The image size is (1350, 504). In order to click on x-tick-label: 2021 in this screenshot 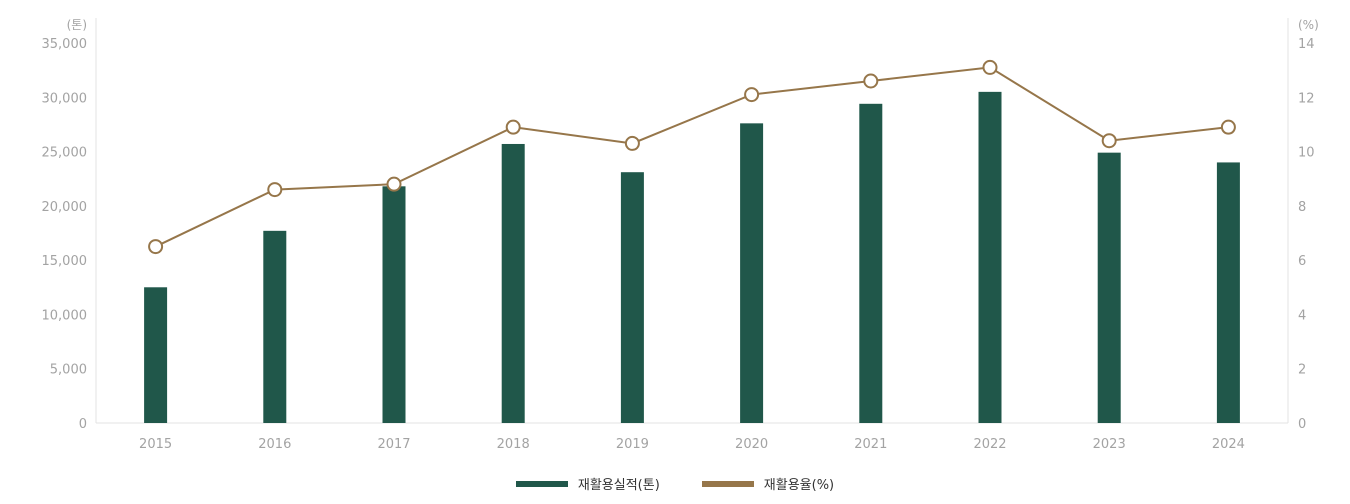, I will do `click(870, 444)`.